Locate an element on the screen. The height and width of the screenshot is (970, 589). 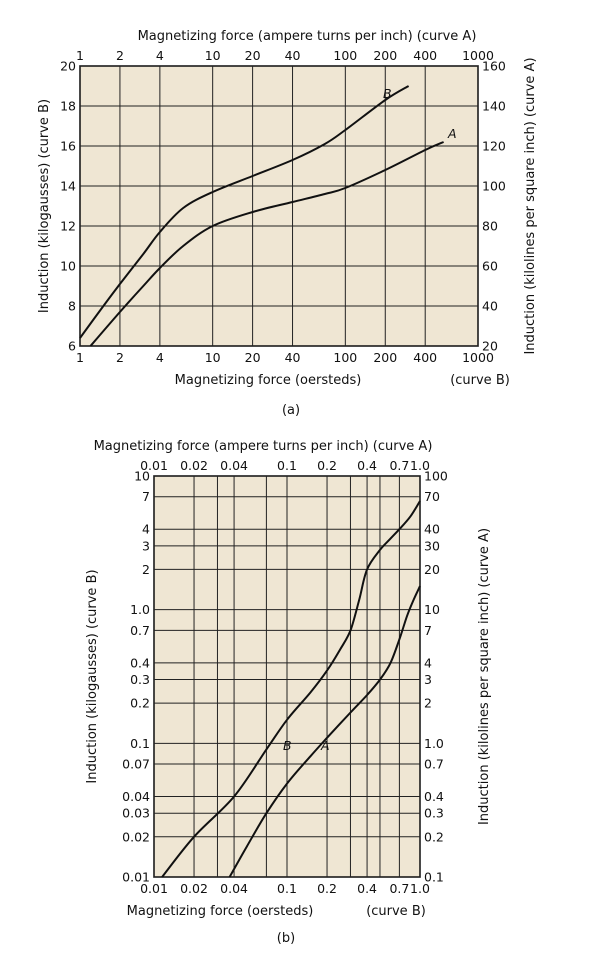
x-bottom-tick-label: 200 is located at coordinates (385, 357).